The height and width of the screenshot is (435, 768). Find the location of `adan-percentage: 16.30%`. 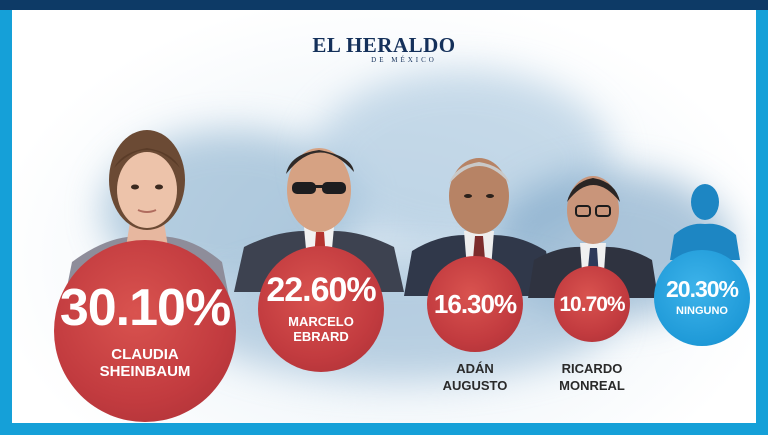

adan-percentage: 16.30% is located at coordinates (475, 304).